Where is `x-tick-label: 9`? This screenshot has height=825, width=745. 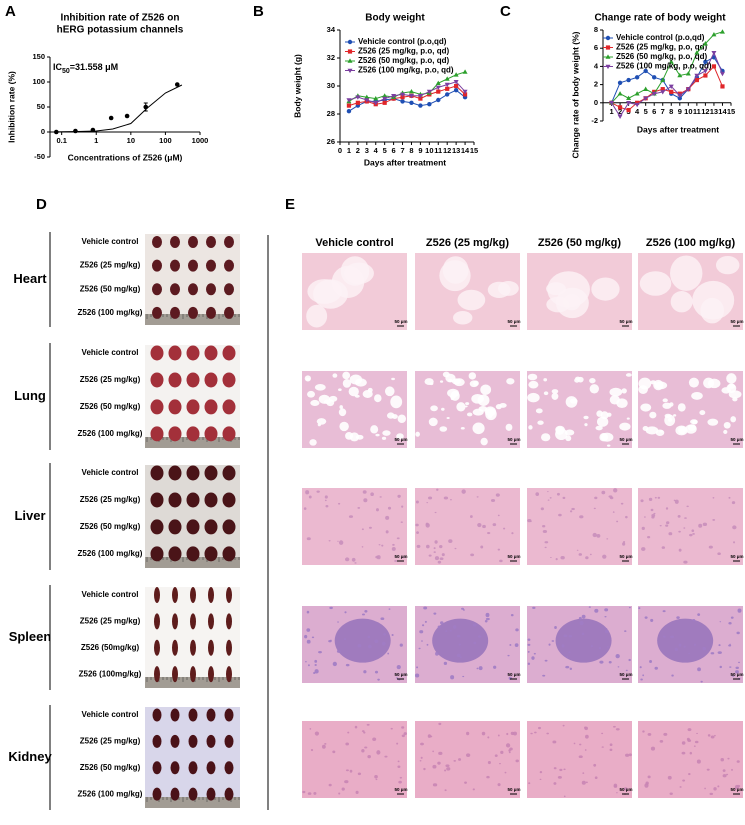
x-tick-label: 9 is located at coordinates (420, 150).